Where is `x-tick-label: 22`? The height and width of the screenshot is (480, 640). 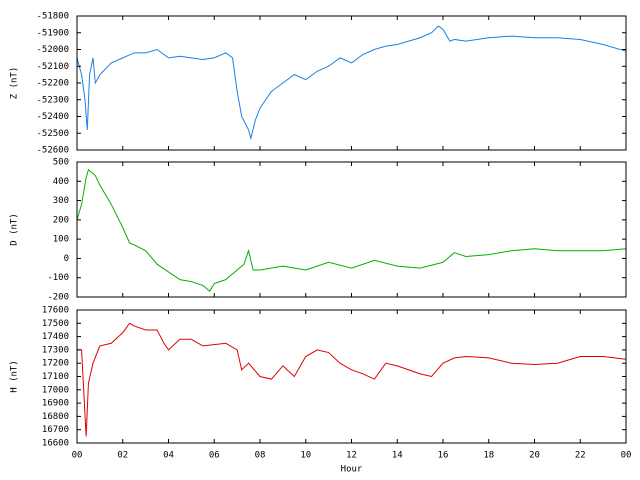
x-tick-label: 22 is located at coordinates (580, 456).